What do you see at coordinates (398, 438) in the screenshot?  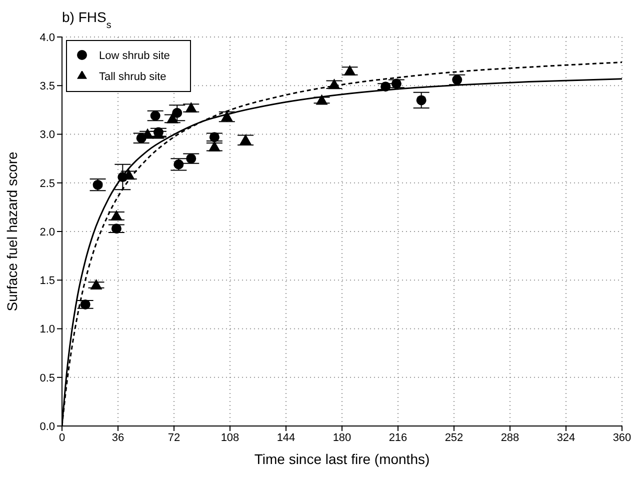 I see `x-tick-label: 216` at bounding box center [398, 438].